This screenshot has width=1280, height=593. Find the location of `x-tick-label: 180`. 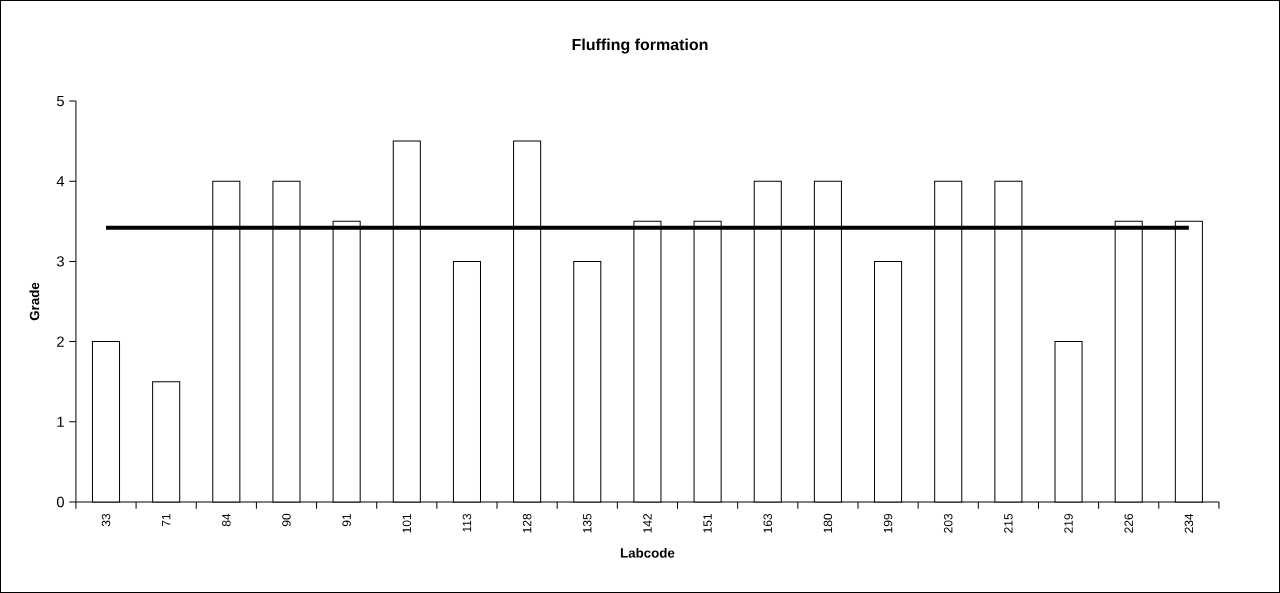

x-tick-label: 180 is located at coordinates (828, 523).